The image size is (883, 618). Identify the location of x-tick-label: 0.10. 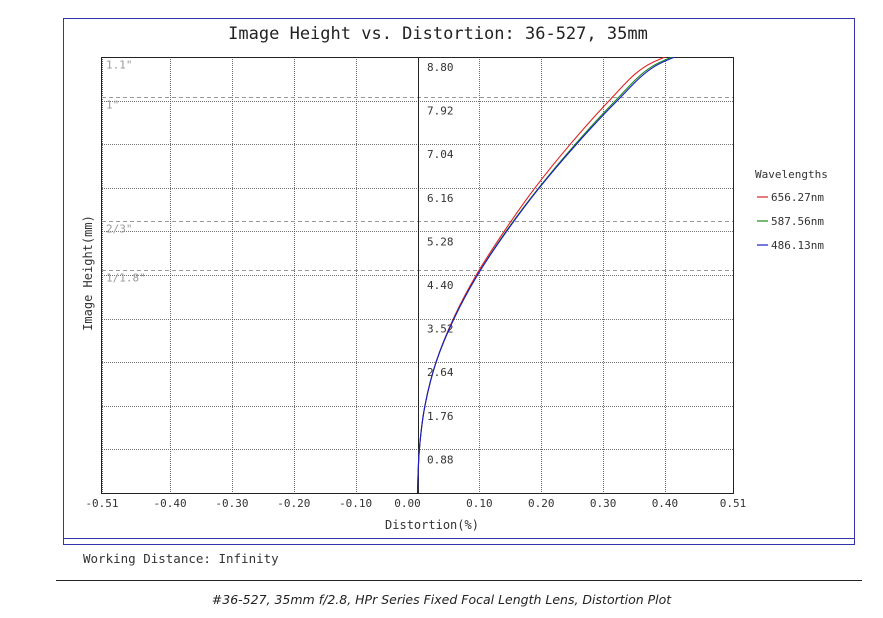
(479, 503).